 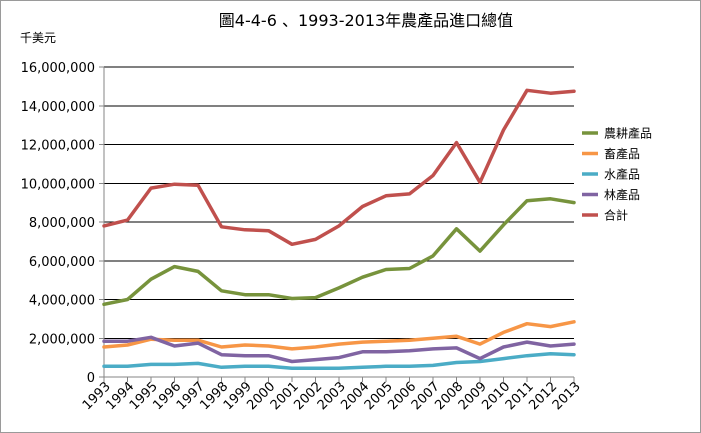 I want to click on y-tick-label: 10,000,000, so click(x=58, y=184).